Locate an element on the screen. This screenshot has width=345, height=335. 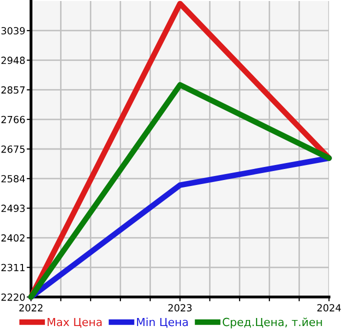
y-tick-label: 2948 is located at coordinates (13, 60).